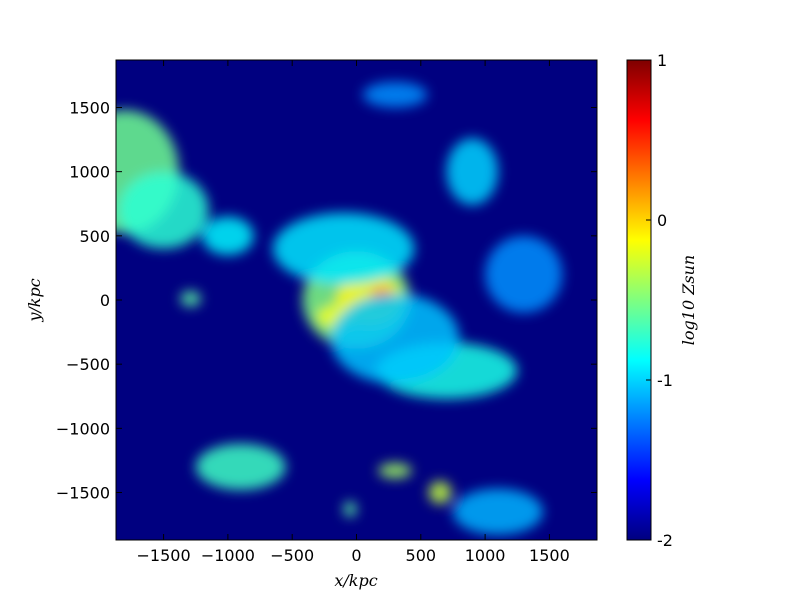  I want to click on x-tick-label: 500, so click(421, 555).